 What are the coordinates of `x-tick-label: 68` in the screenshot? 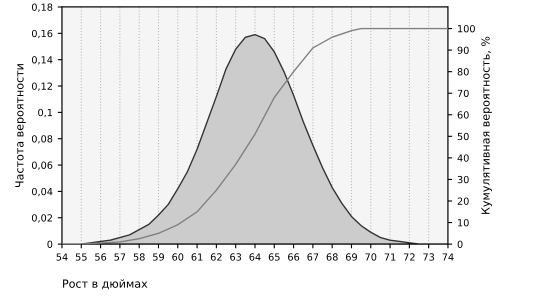 It's located at (332, 257).